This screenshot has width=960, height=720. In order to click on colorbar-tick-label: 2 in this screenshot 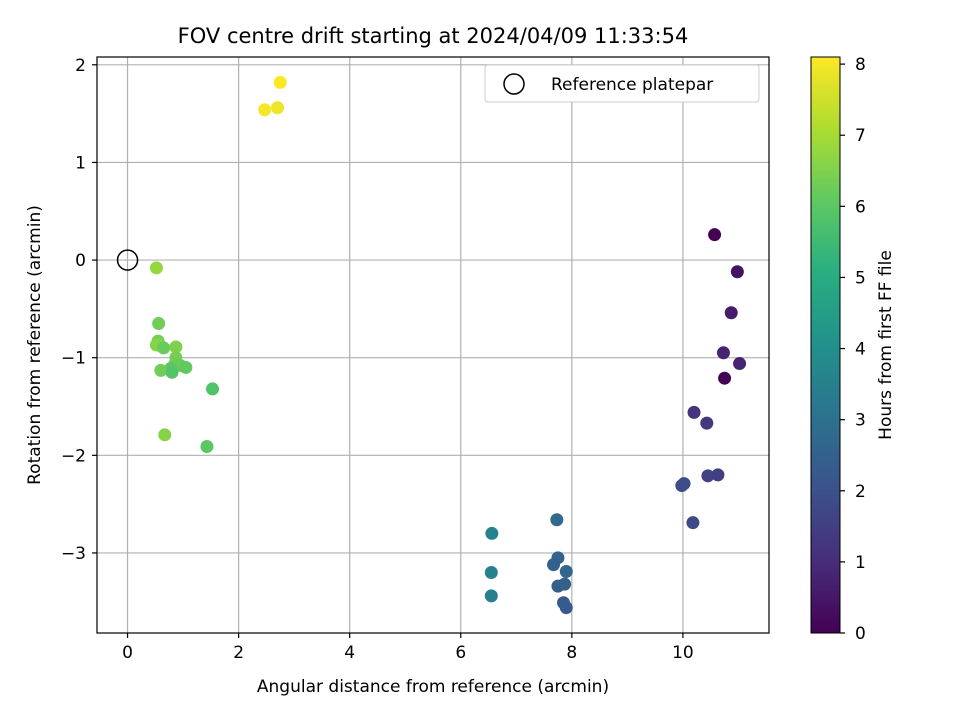, I will do `click(860, 492)`.